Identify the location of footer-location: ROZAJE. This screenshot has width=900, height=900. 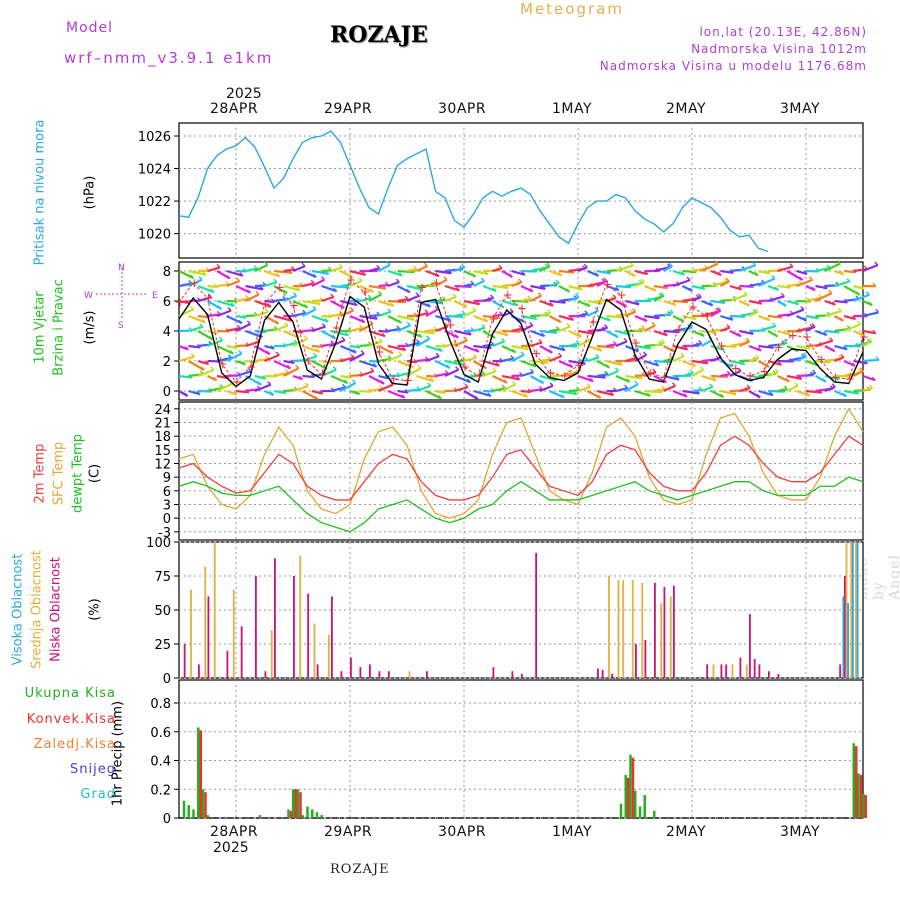
(360, 869).